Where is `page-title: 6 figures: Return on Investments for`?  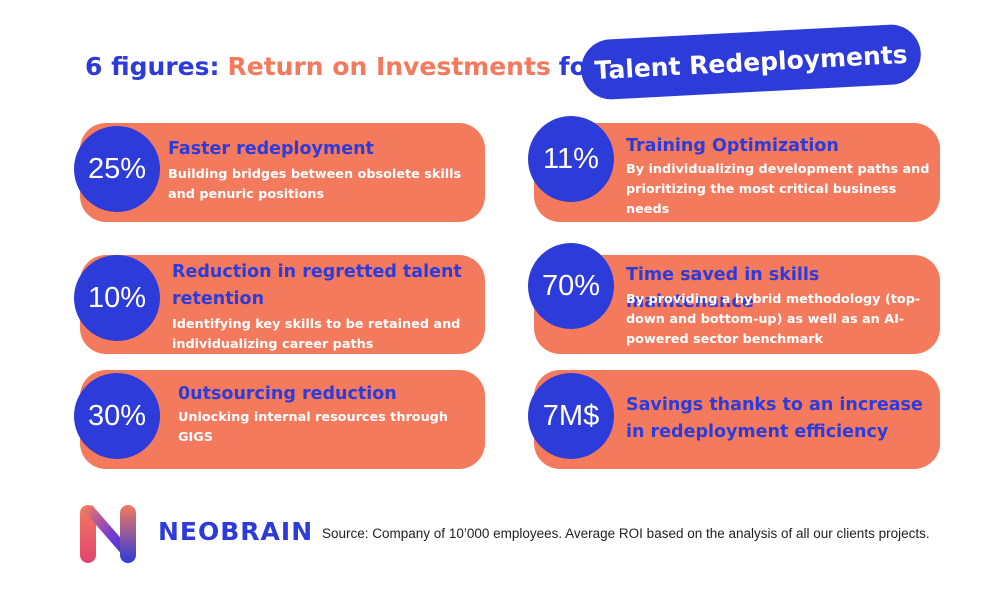 page-title: 6 figures: Return on Investments for is located at coordinates (342, 66).